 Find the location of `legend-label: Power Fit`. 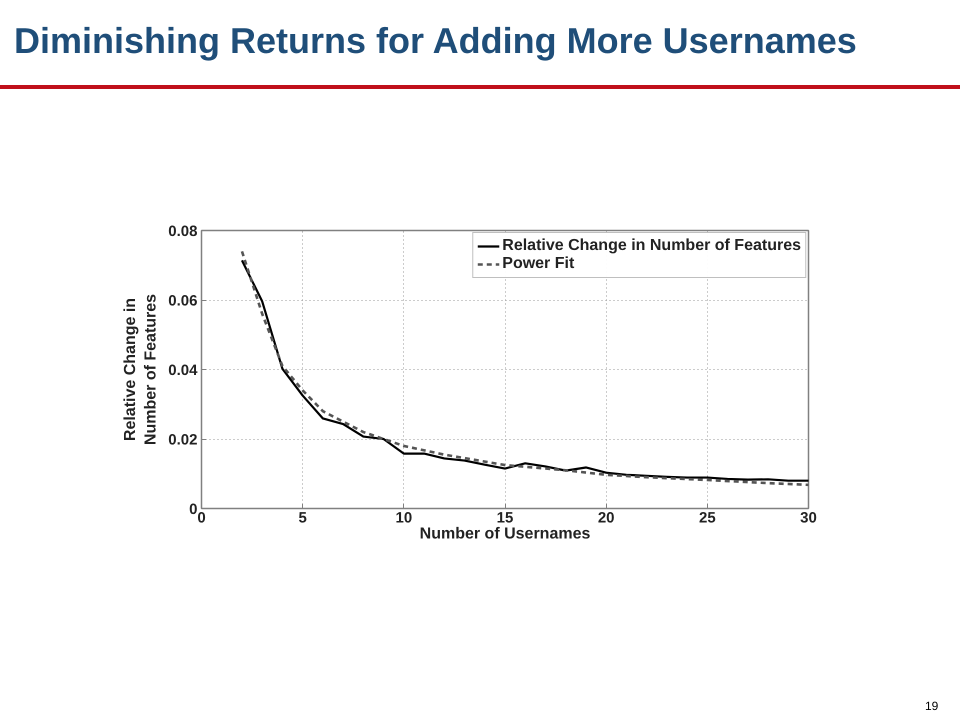

legend-label: Power Fit is located at coordinates (538, 264).